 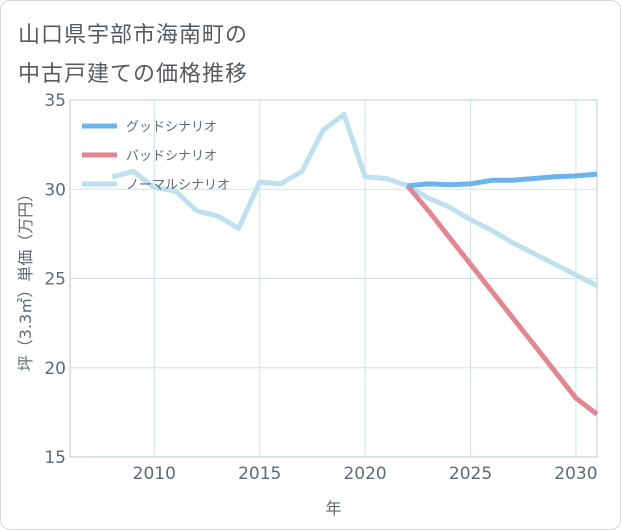 What do you see at coordinates (502, 300) in the screenshot?
I see `bad-scenario-line` at bounding box center [502, 300].